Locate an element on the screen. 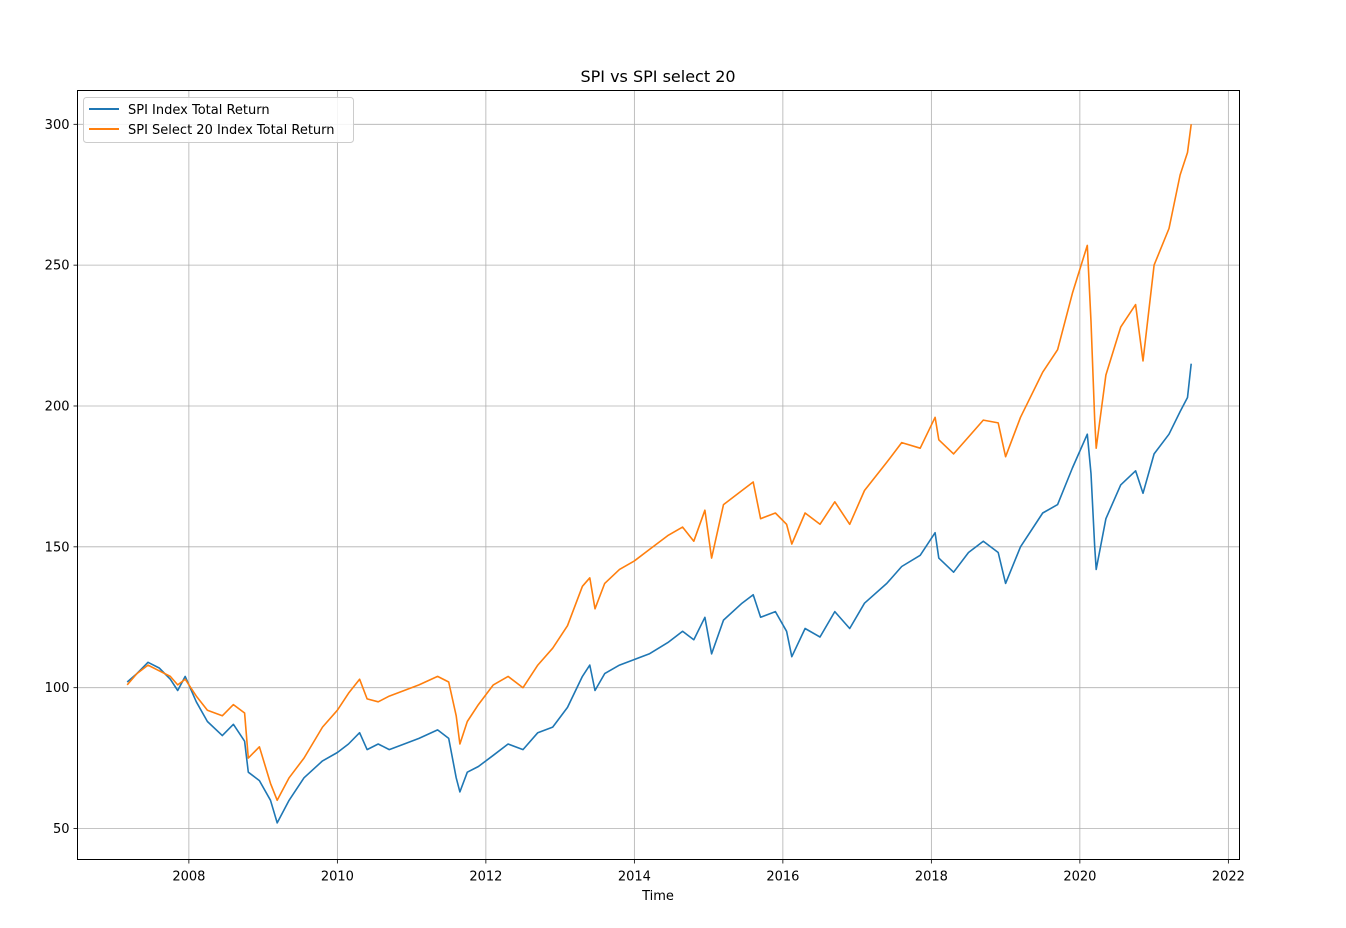  legend-label-spi-index: SPI Index Total Return is located at coordinates (199, 110).